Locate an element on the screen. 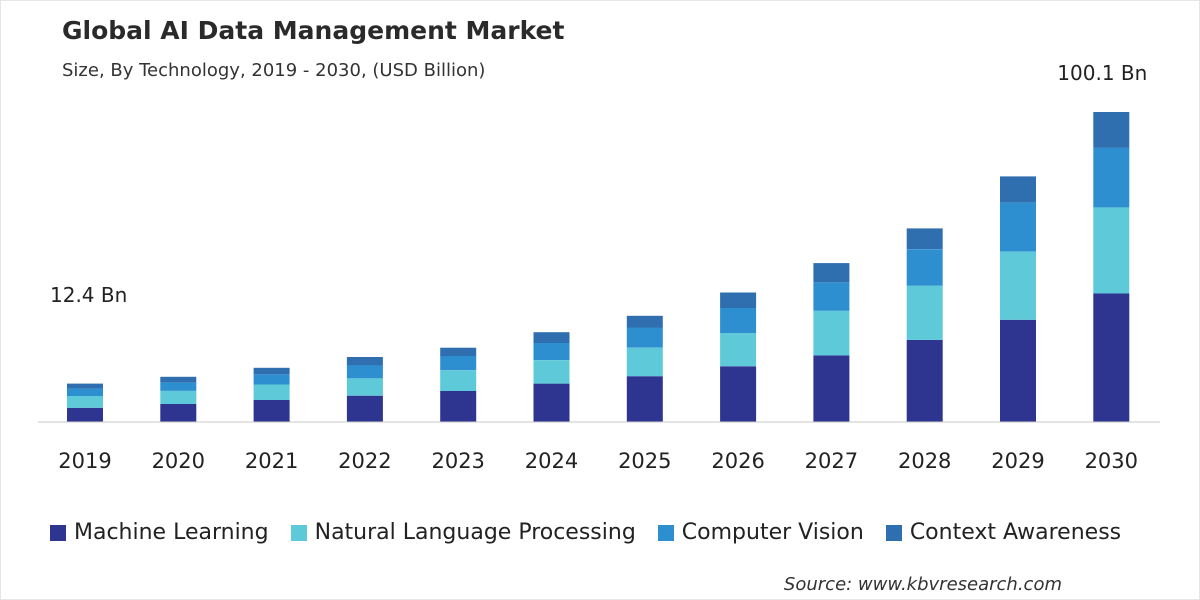 The image size is (1200, 600). bar-segment-2028-computer-vision is located at coordinates (924, 267).